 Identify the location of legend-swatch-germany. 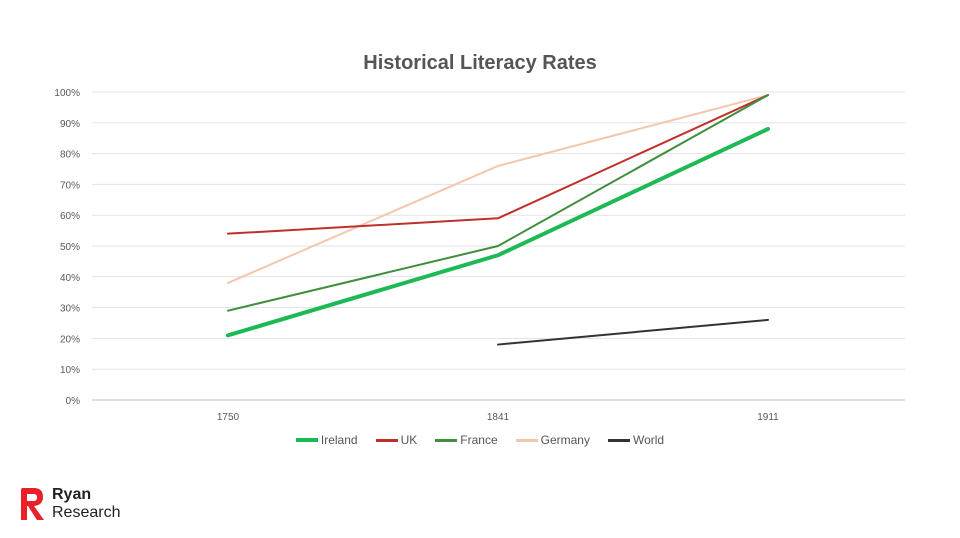
(526, 440).